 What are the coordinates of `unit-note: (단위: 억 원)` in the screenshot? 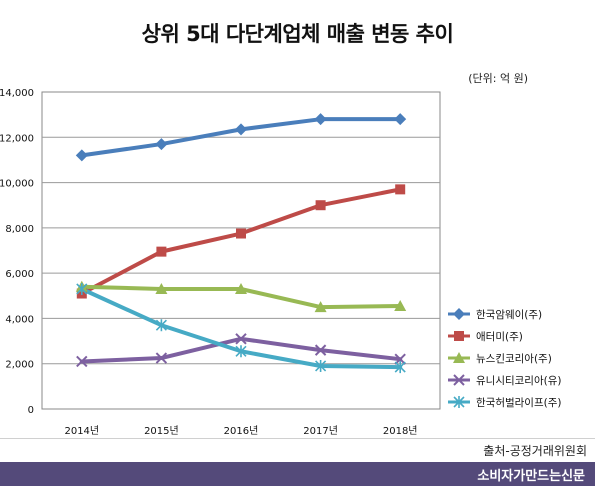 It's located at (498, 78).